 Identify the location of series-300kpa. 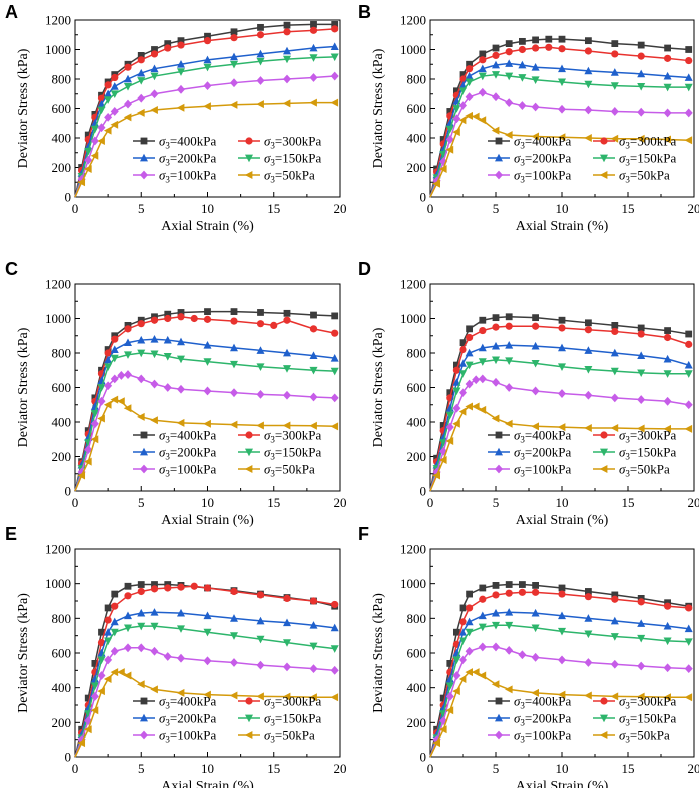
(206, 670).